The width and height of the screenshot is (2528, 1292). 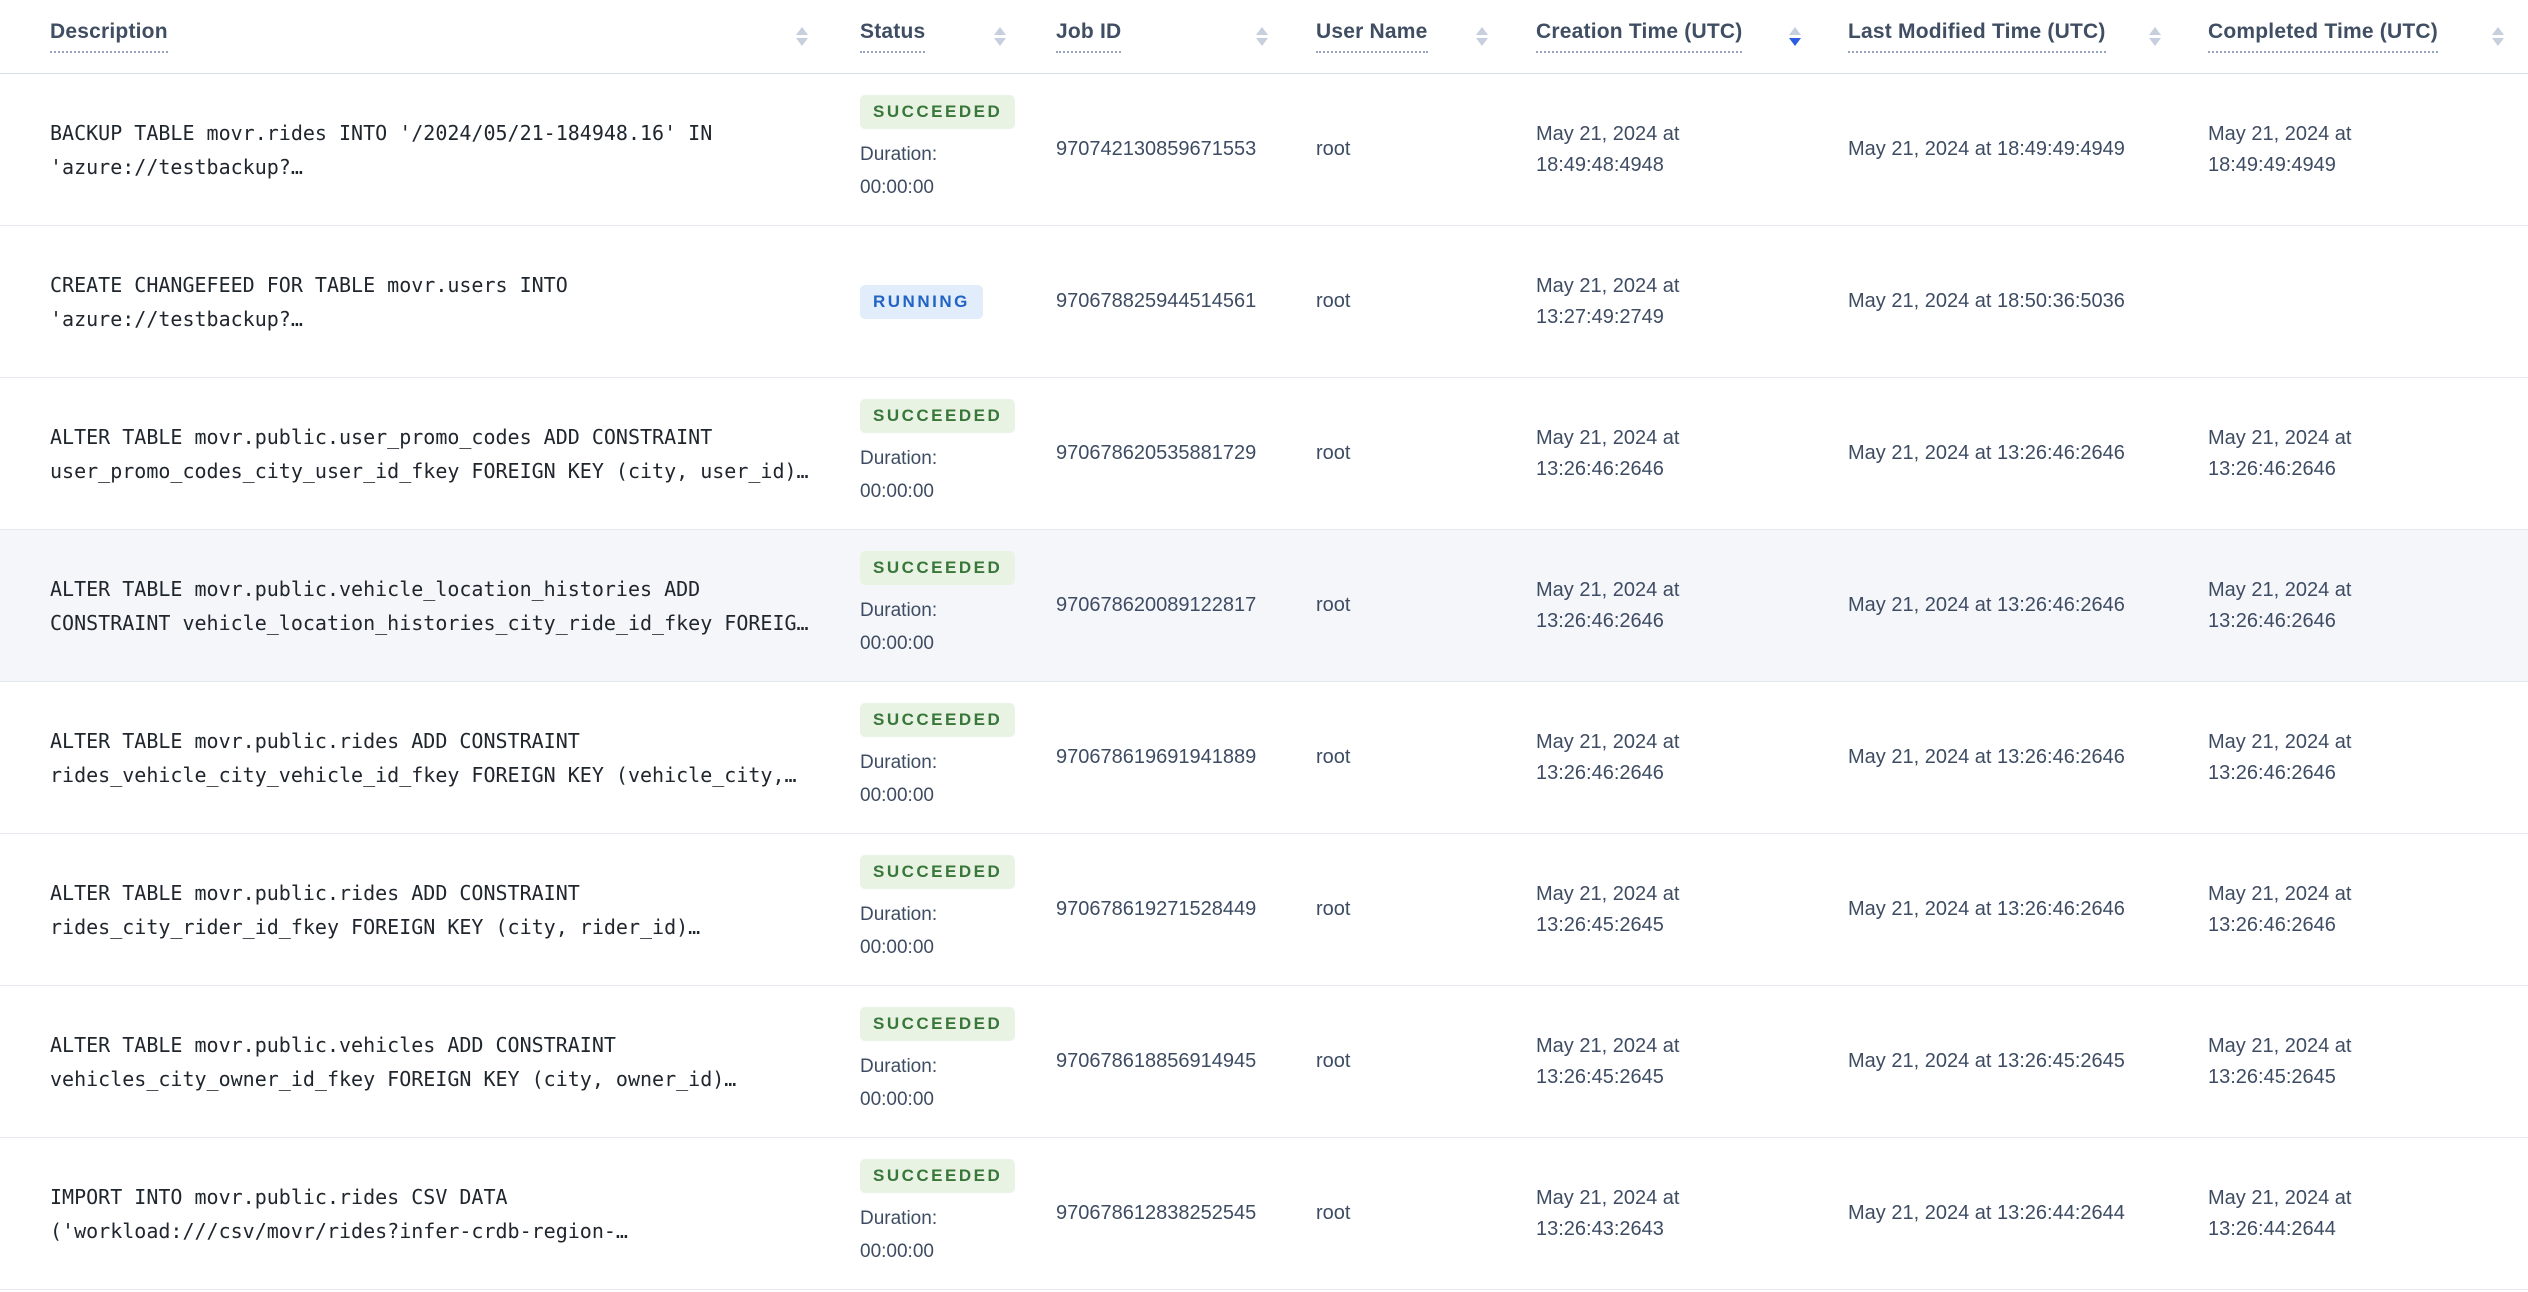 What do you see at coordinates (109, 36) in the screenshot?
I see `column-label-description: Description` at bounding box center [109, 36].